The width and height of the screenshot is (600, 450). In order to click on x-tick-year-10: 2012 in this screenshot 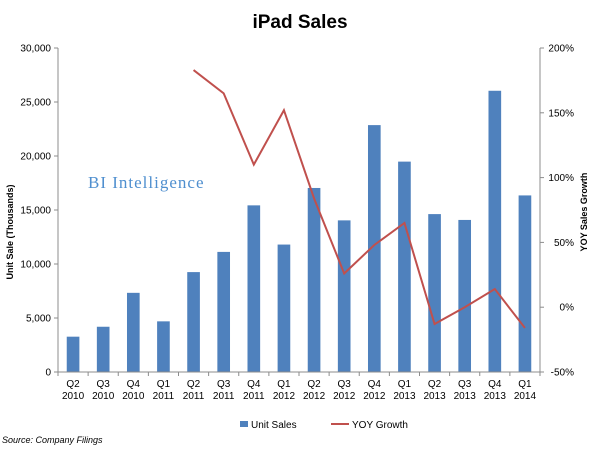, I will do `click(374, 396)`.